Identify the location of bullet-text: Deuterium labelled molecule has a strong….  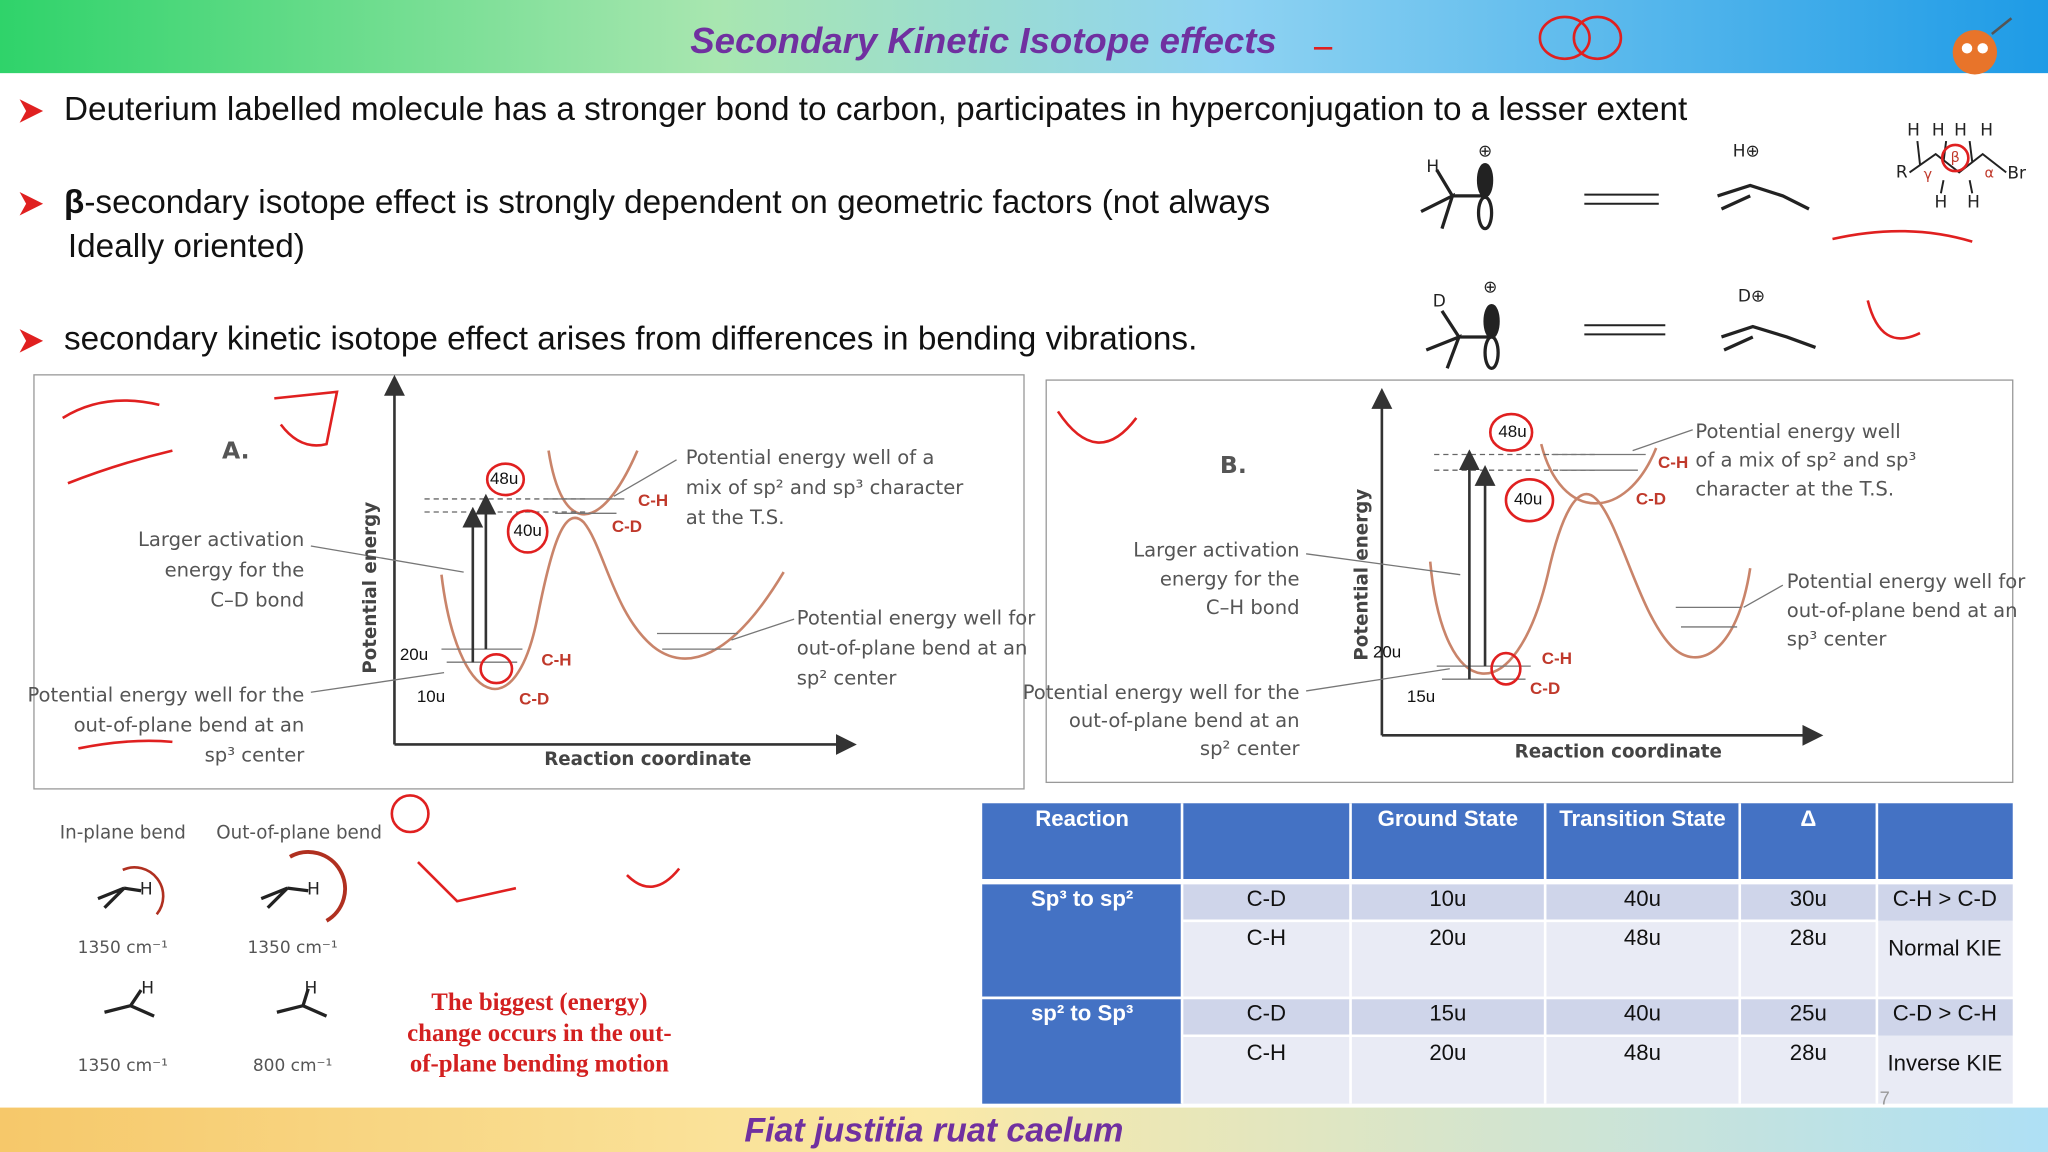
(875, 109).